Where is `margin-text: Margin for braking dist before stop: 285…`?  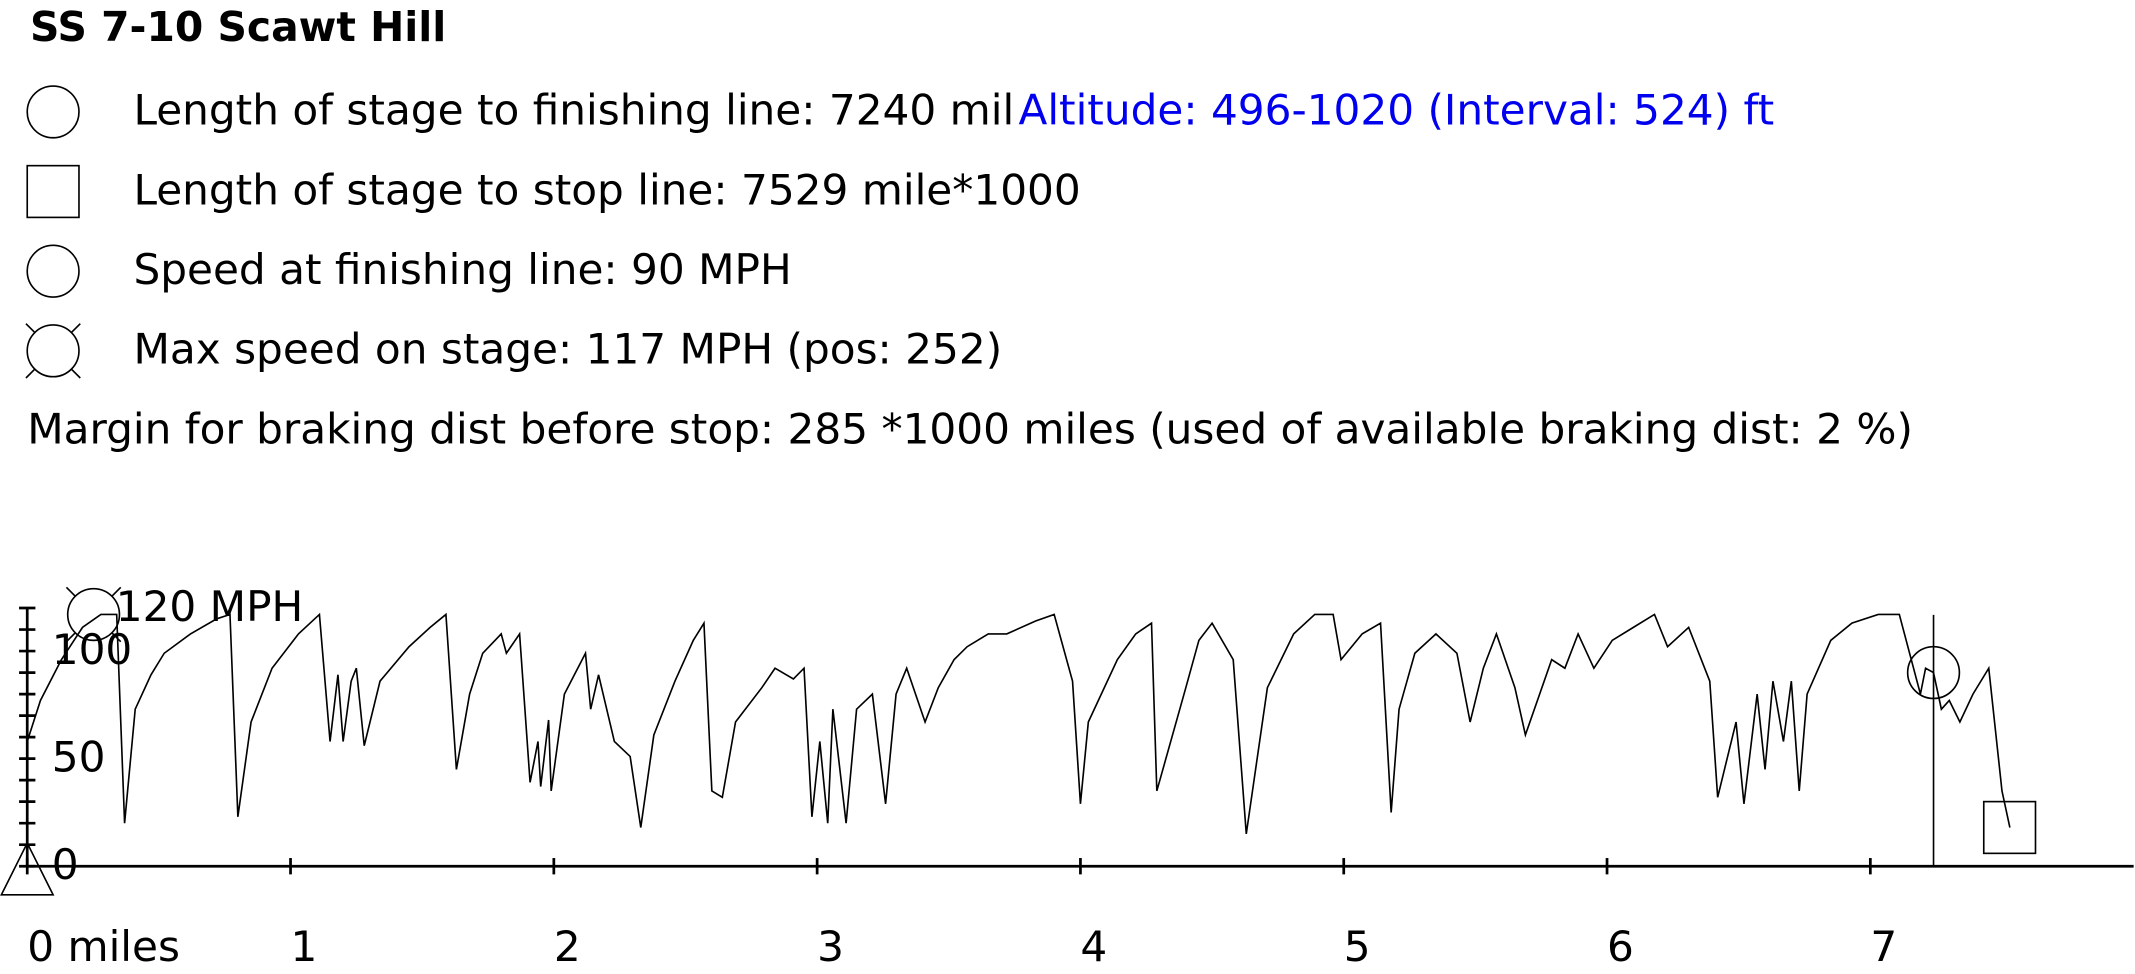 margin-text: Margin for braking dist before stop: 285… is located at coordinates (970, 428).